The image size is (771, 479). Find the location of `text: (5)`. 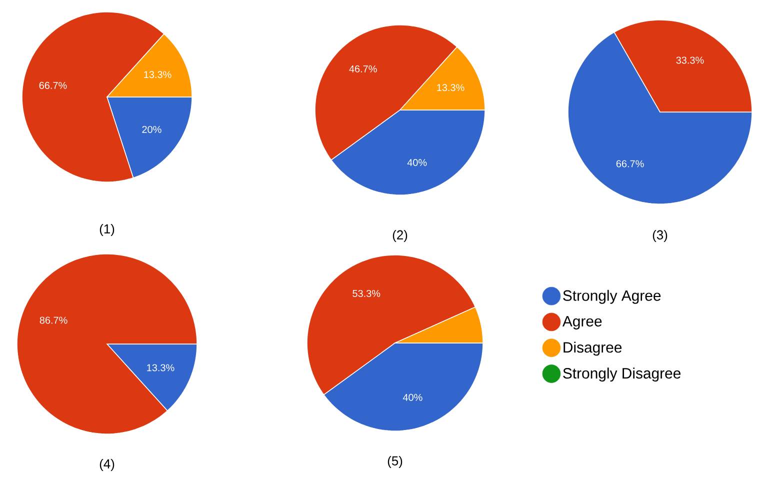

text: (5) is located at coordinates (395, 462).